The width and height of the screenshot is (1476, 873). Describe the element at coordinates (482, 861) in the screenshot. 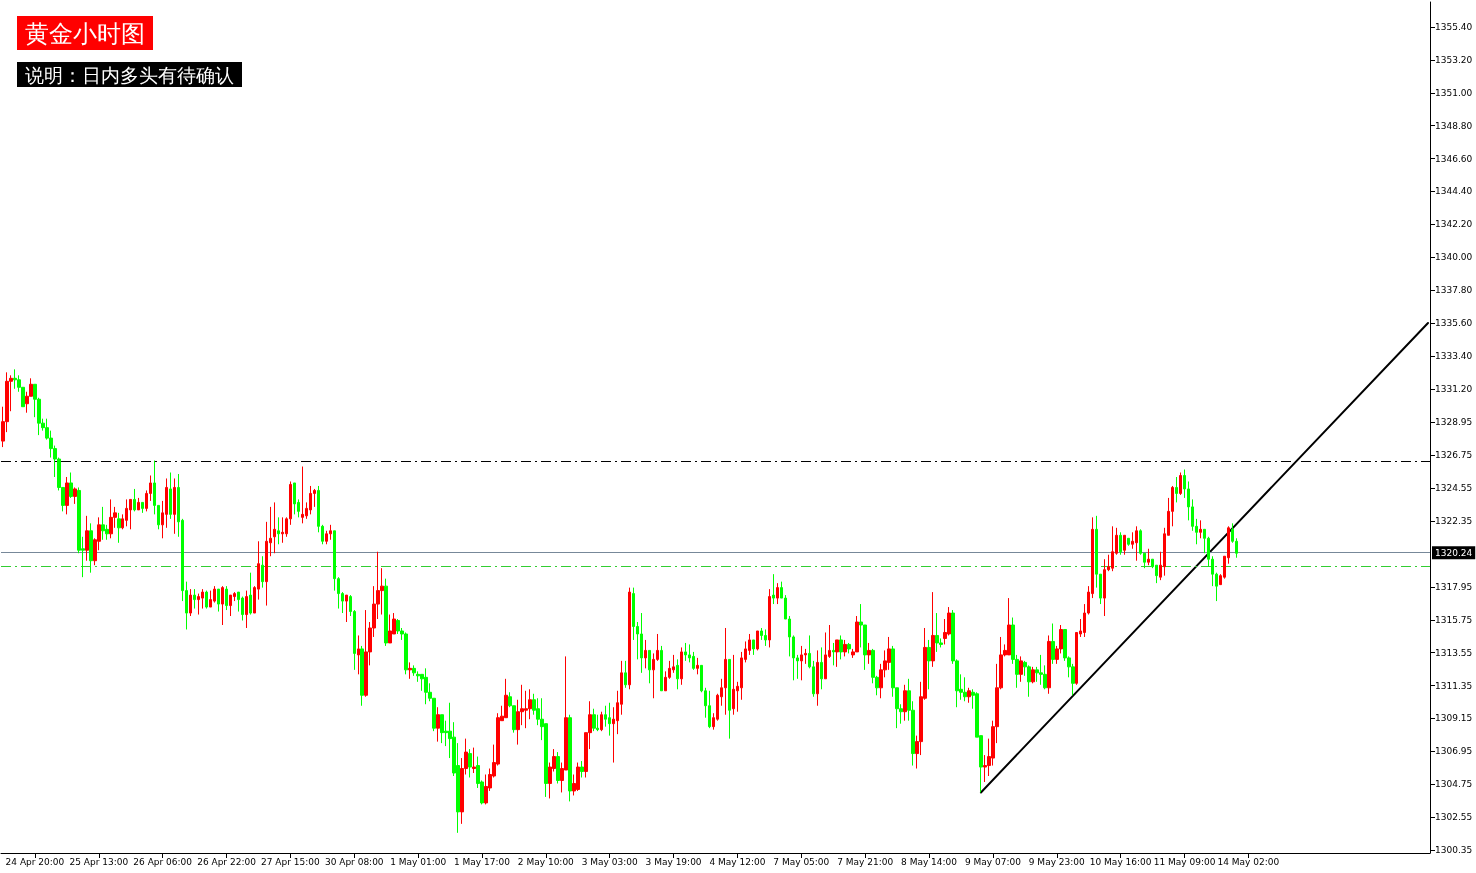

I see `x-tick-label: 1 May 17:00` at that location.